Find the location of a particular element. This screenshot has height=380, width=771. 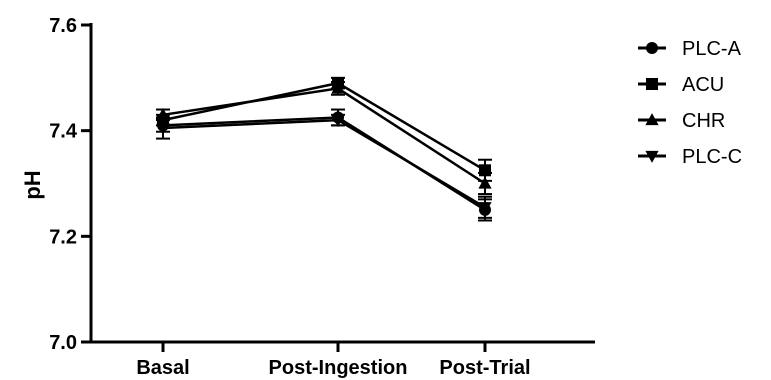

y-tick-label: 7.6 is located at coordinates (63, 26).